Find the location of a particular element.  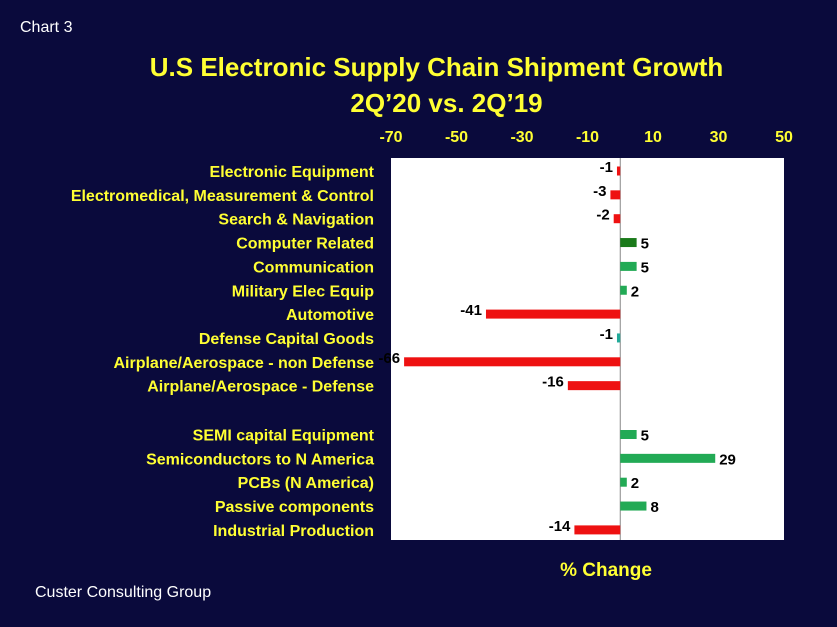

data-label: -3 is located at coordinates (599, 191).